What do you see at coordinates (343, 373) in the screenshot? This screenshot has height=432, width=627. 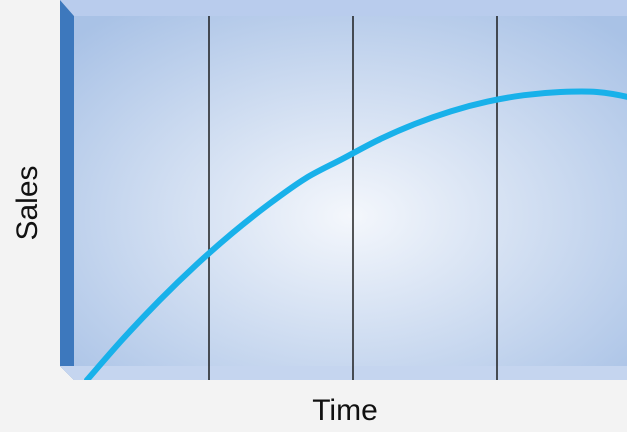 I see `plot-bottom-bevel` at bounding box center [343, 373].